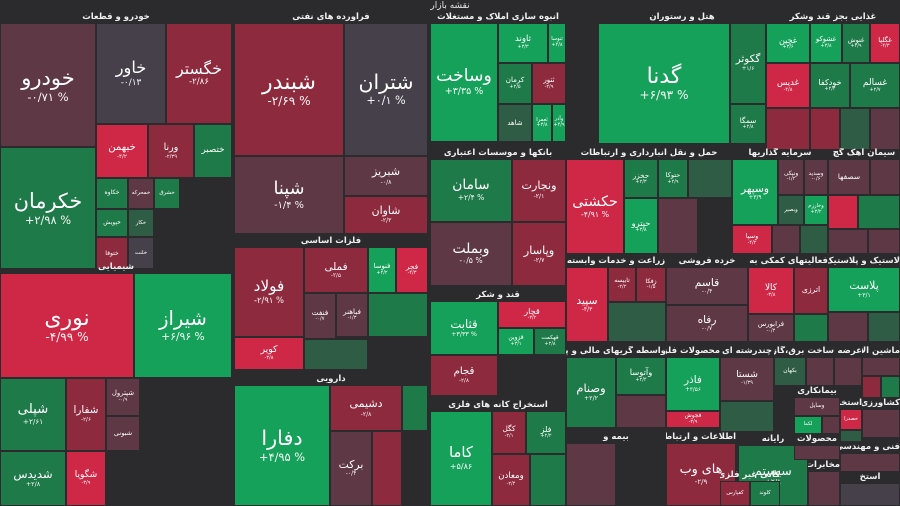 The height and width of the screenshot is (506, 900). Describe the element at coordinates (386, 214) in the screenshot. I see `stock-tile: شاوان -۲/۳` at that location.